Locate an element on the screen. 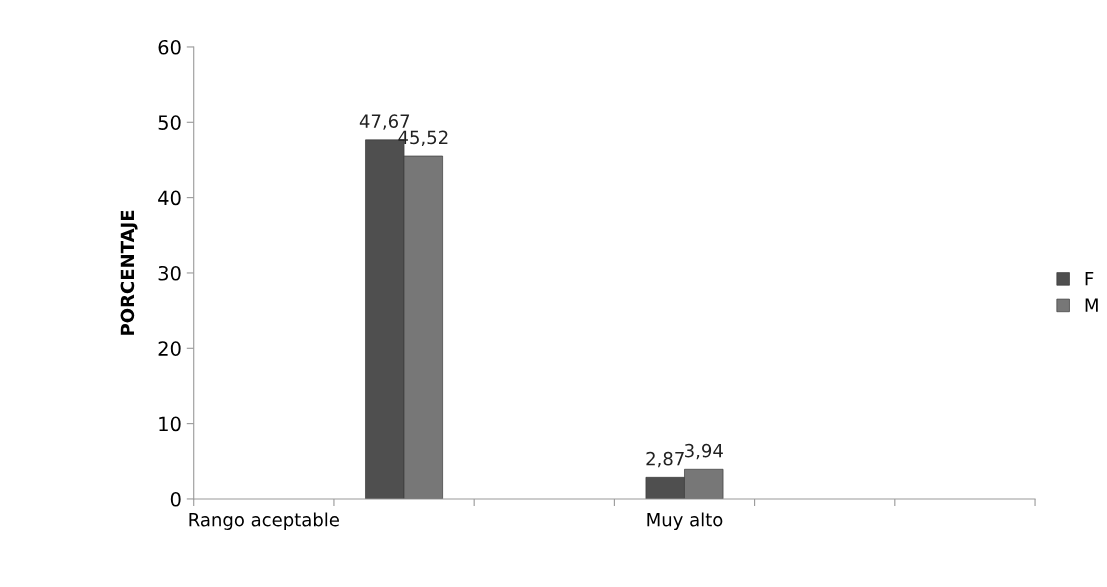  y-tick-label: 30 is located at coordinates (169, 273).